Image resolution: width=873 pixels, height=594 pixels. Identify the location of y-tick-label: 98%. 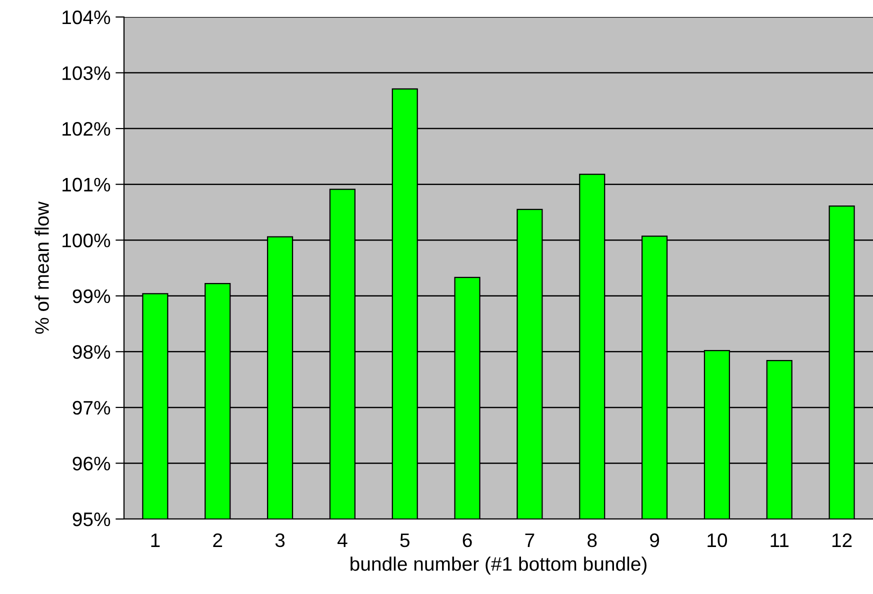
(91, 352).